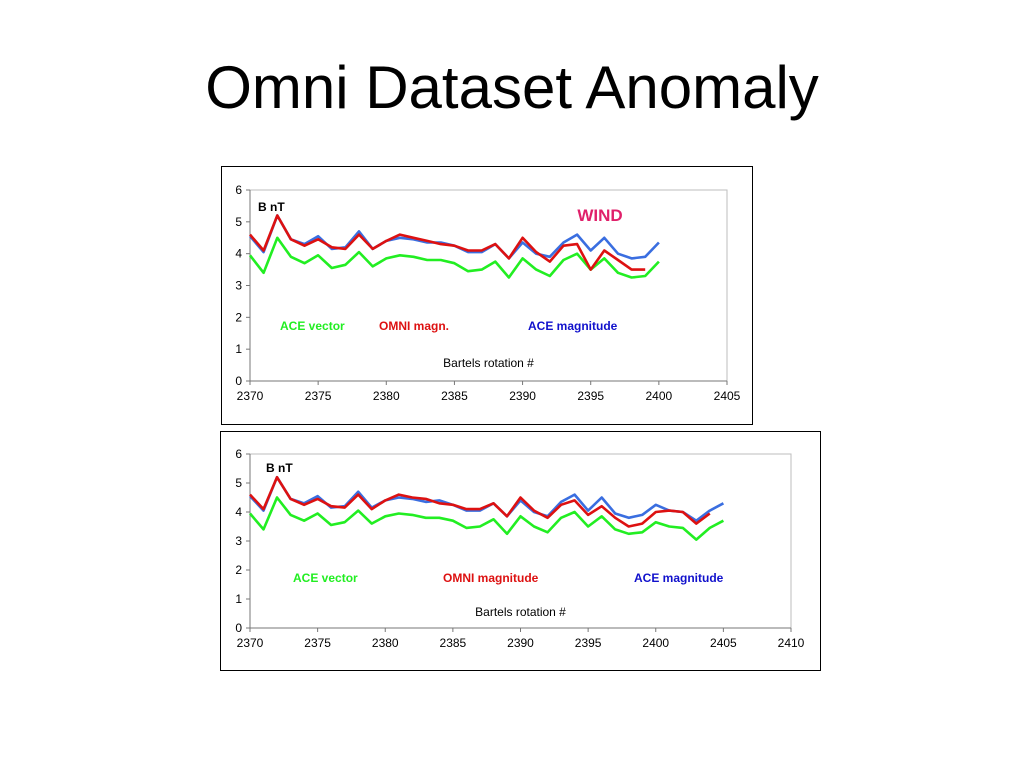 Image resolution: width=1024 pixels, height=768 pixels. Describe the element at coordinates (487, 518) in the screenshot. I see `series-line-ace-vector` at that location.